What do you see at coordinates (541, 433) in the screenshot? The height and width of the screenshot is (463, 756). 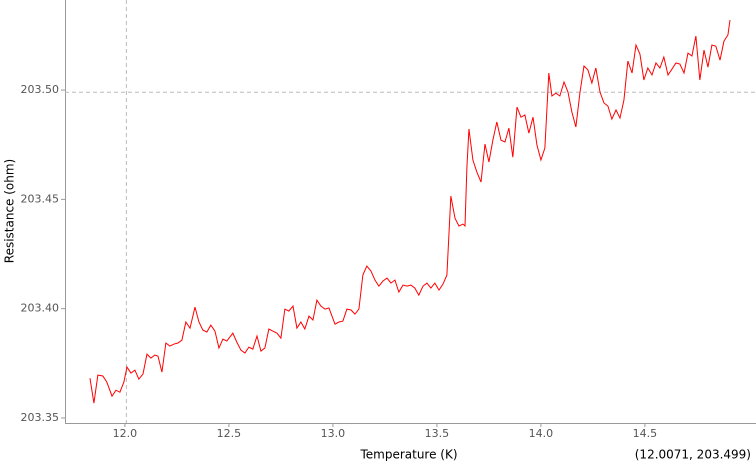 I see `x-tick-label: 14.0` at bounding box center [541, 433].